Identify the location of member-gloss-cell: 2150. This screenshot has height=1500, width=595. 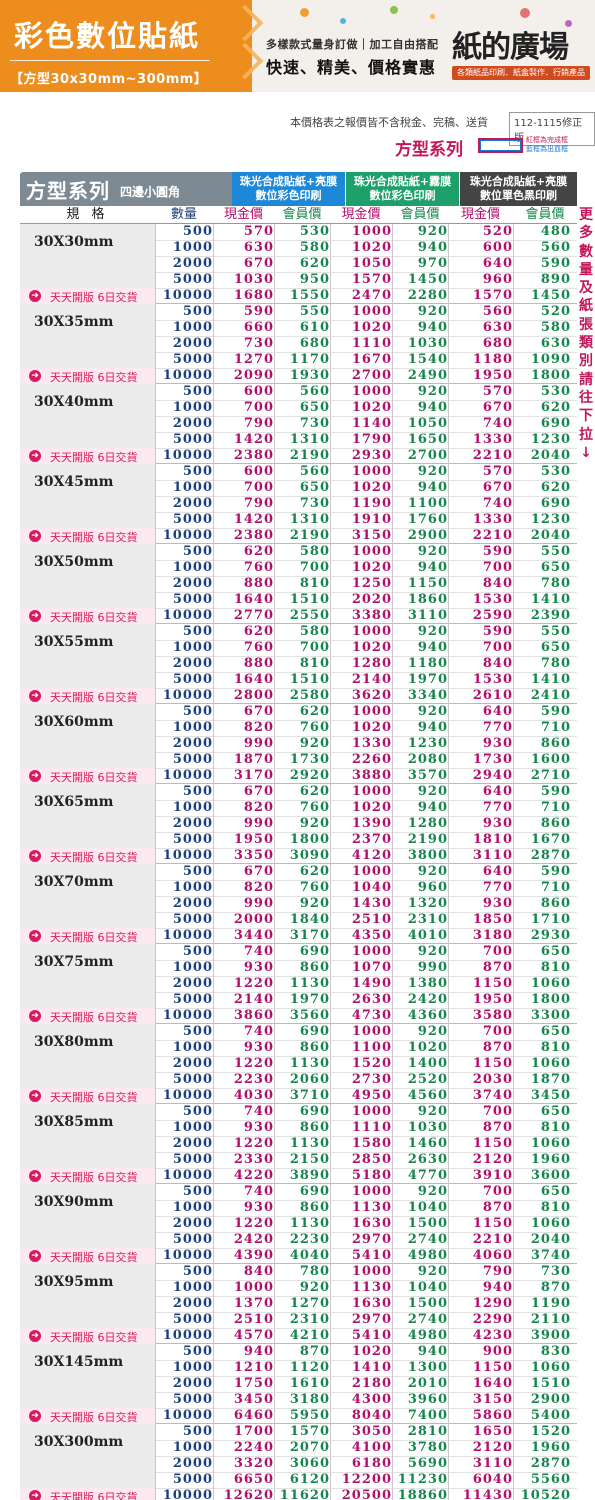
(309, 1159).